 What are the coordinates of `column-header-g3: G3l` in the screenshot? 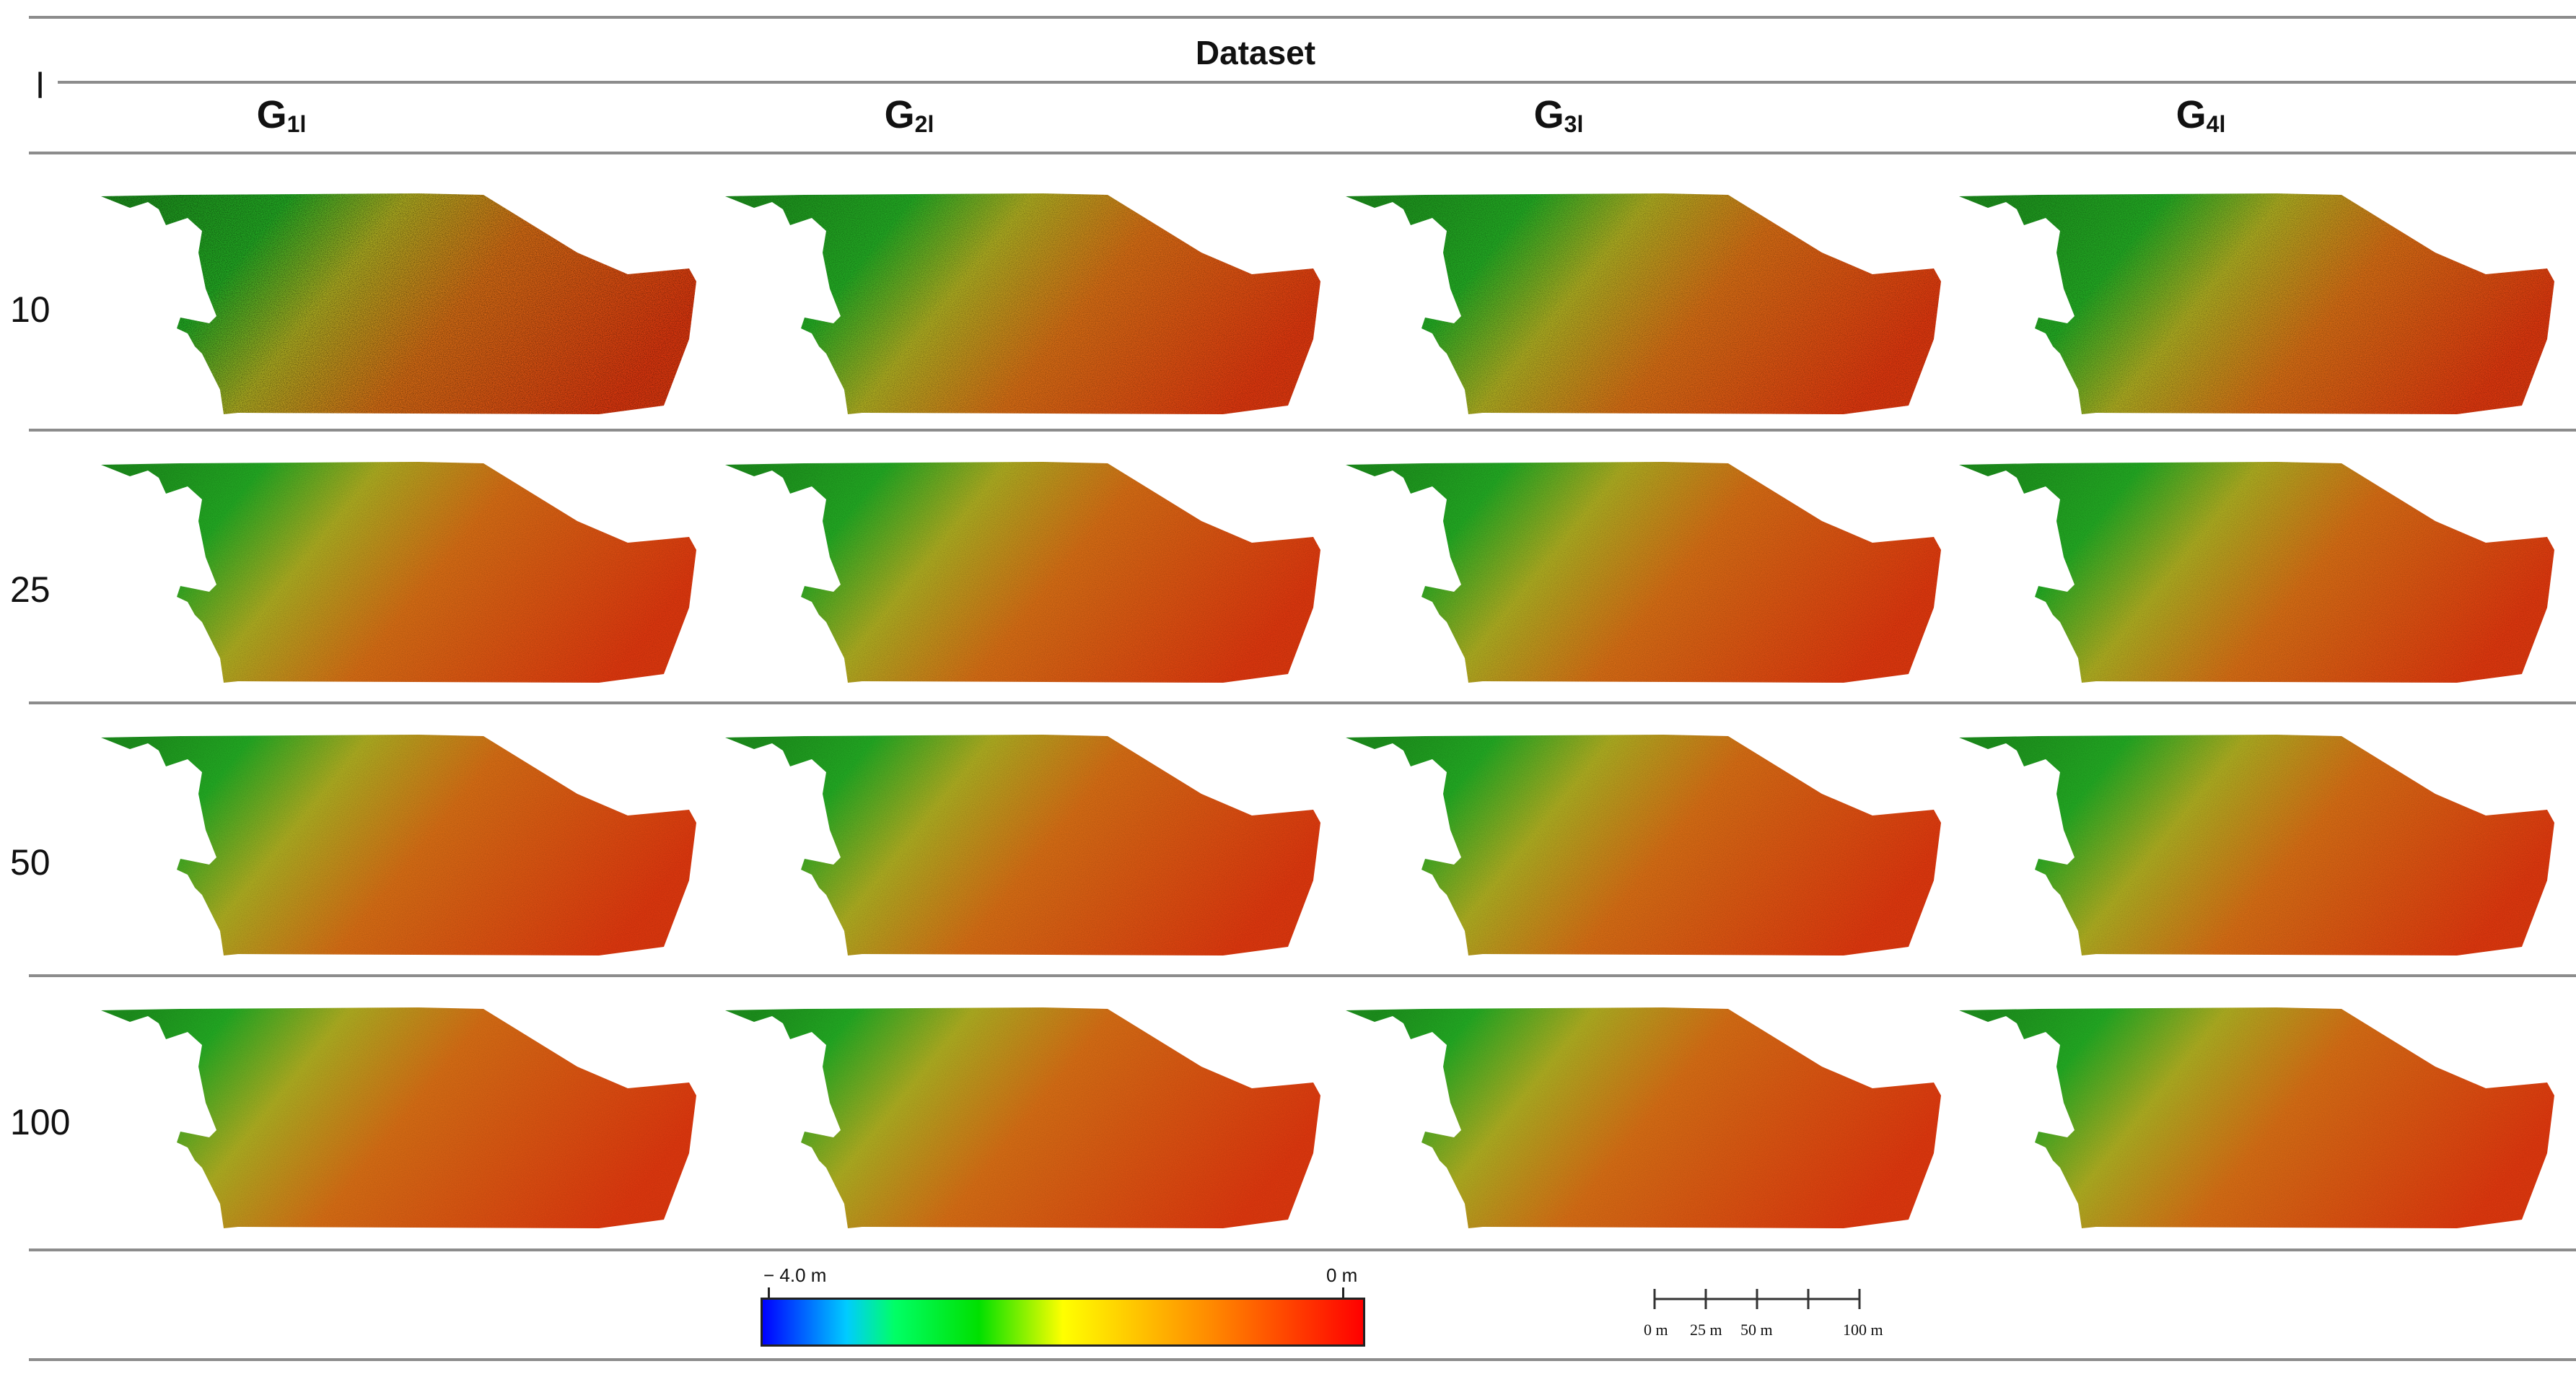 It's located at (1558, 115).